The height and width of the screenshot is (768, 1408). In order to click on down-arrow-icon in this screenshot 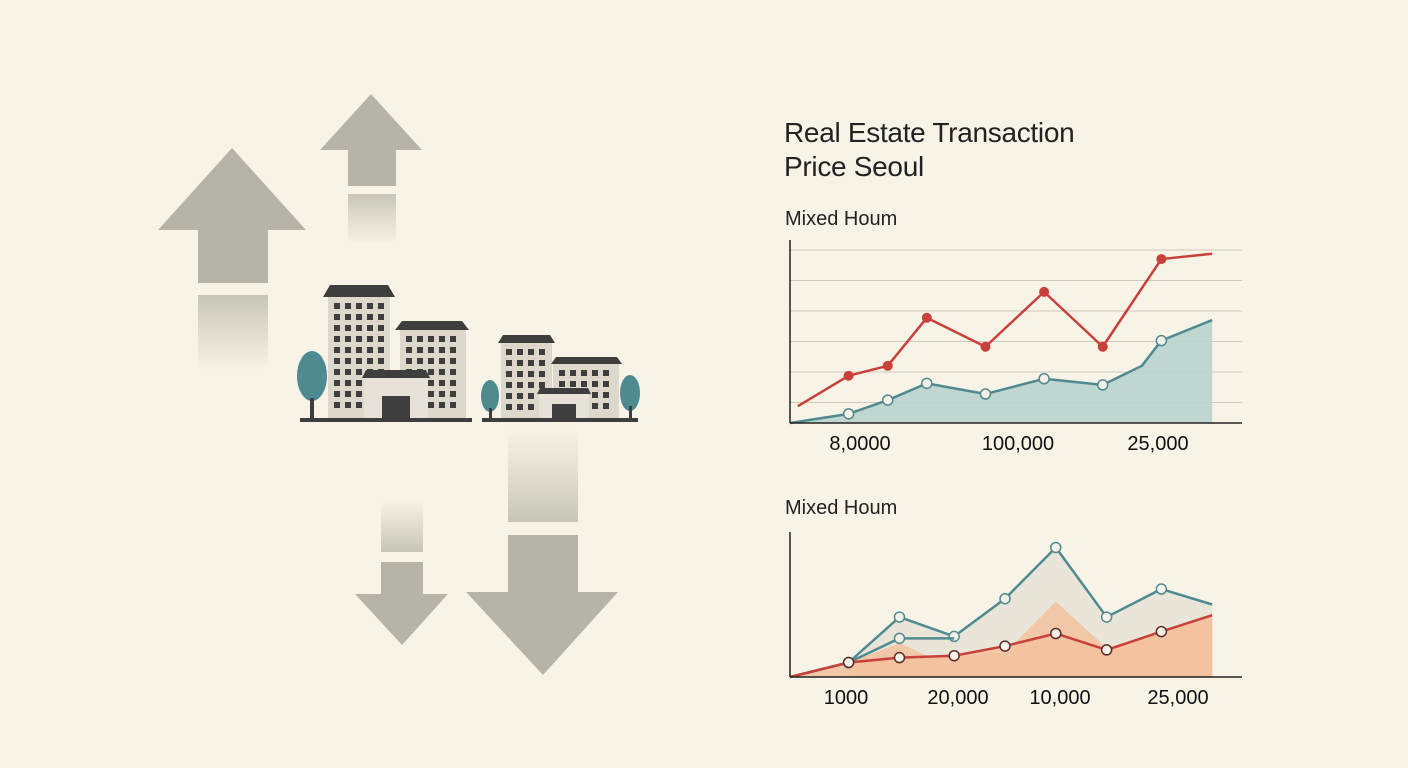, I will do `click(401, 572)`.